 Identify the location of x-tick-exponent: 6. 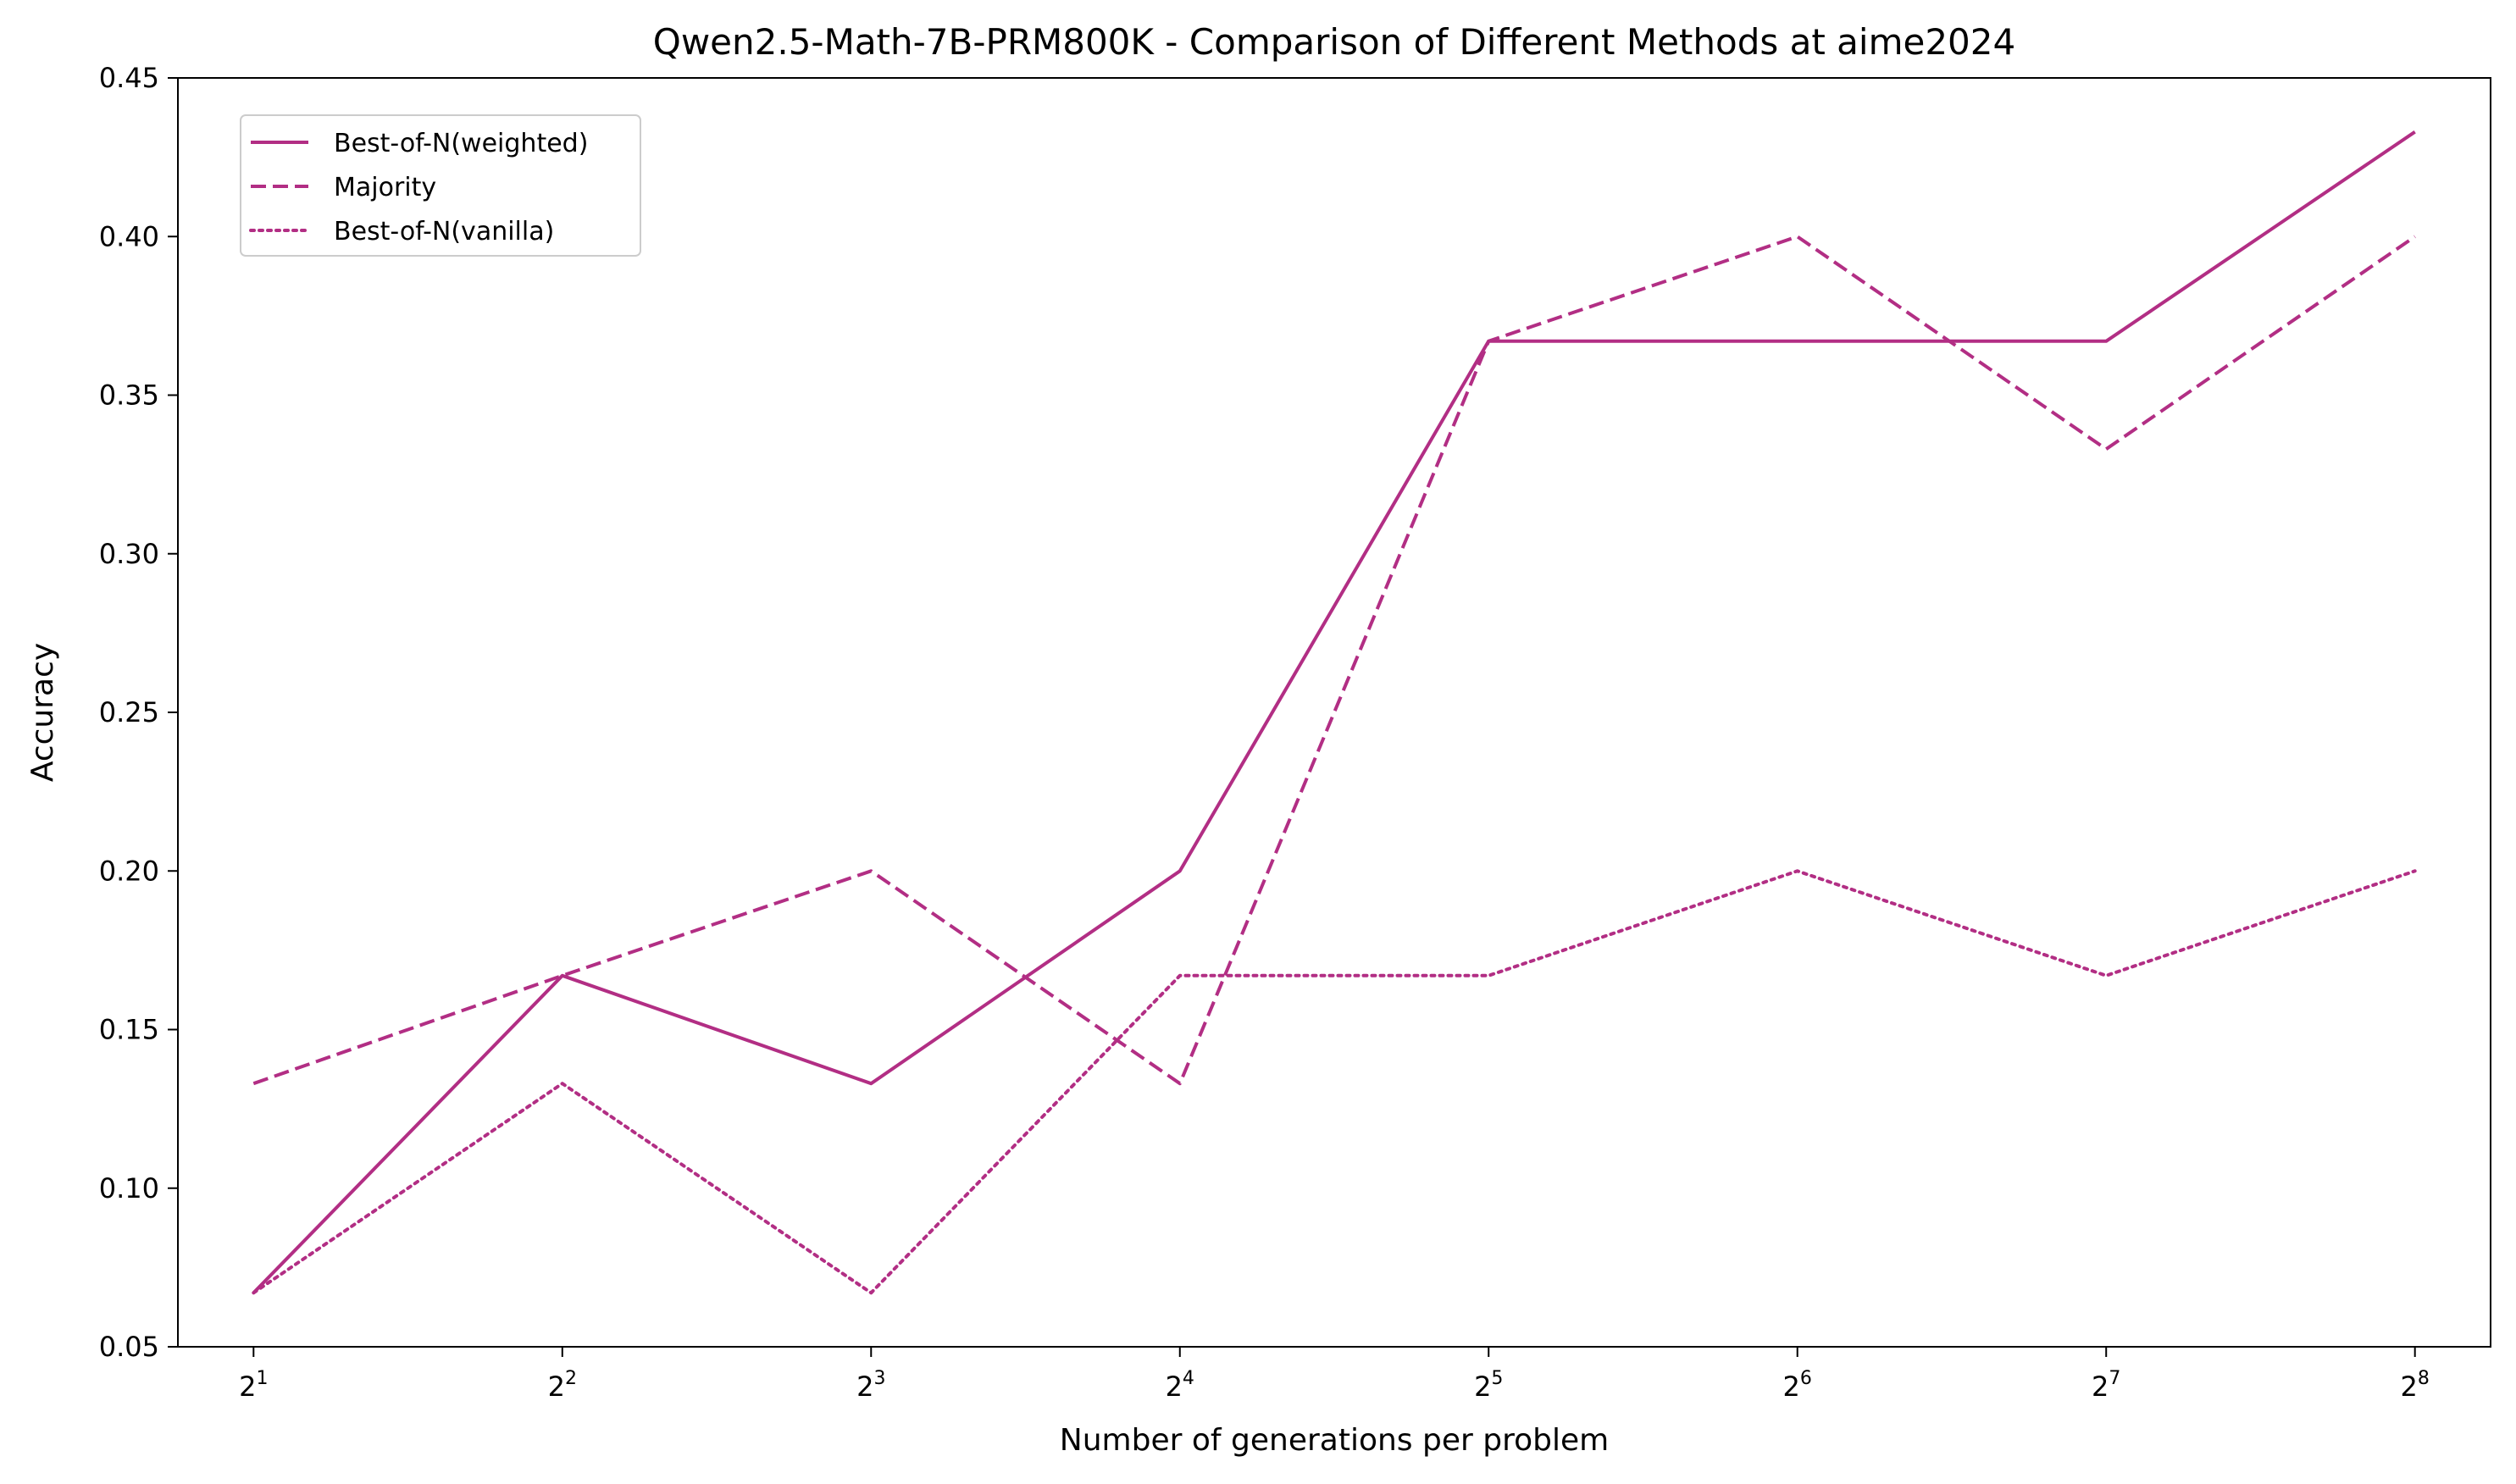
(1806, 1378).